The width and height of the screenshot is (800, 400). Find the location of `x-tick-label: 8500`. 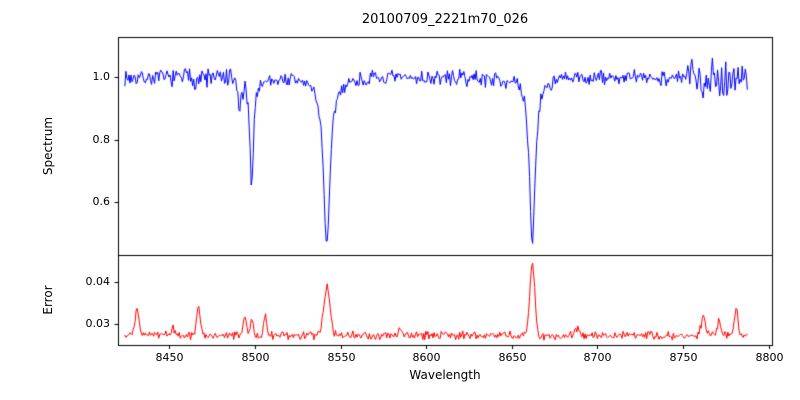

x-tick-label: 8500 is located at coordinates (255, 357).